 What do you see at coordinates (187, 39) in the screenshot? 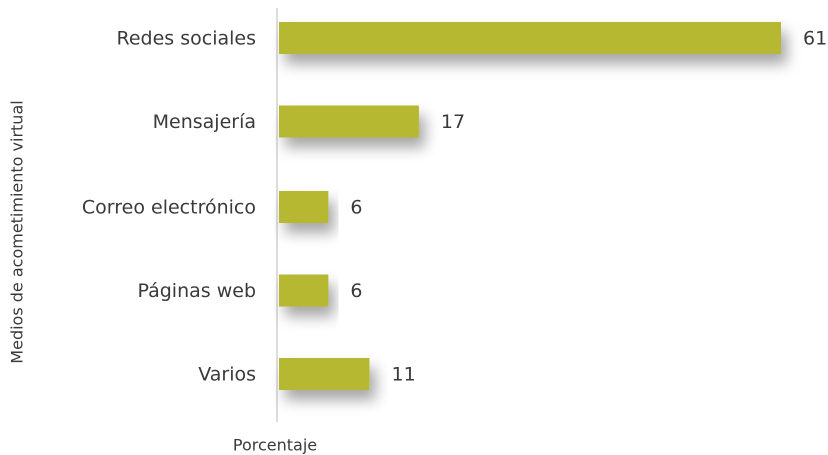
I see `category-label: Redes sociales` at bounding box center [187, 39].